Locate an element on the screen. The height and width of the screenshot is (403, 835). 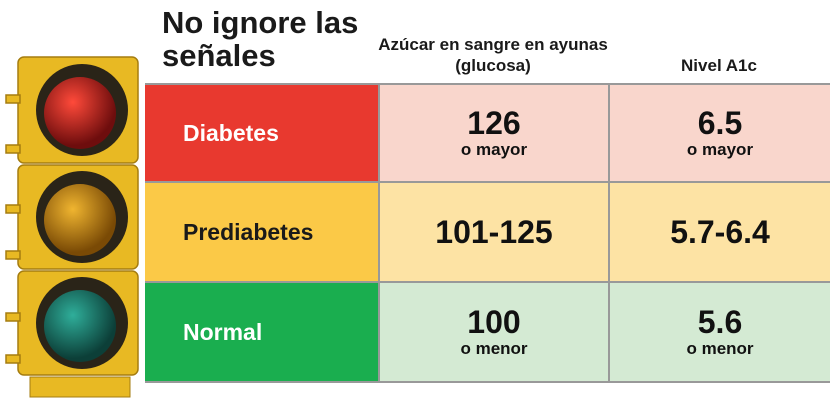
row-label: Prediabetes is located at coordinates (261, 232).